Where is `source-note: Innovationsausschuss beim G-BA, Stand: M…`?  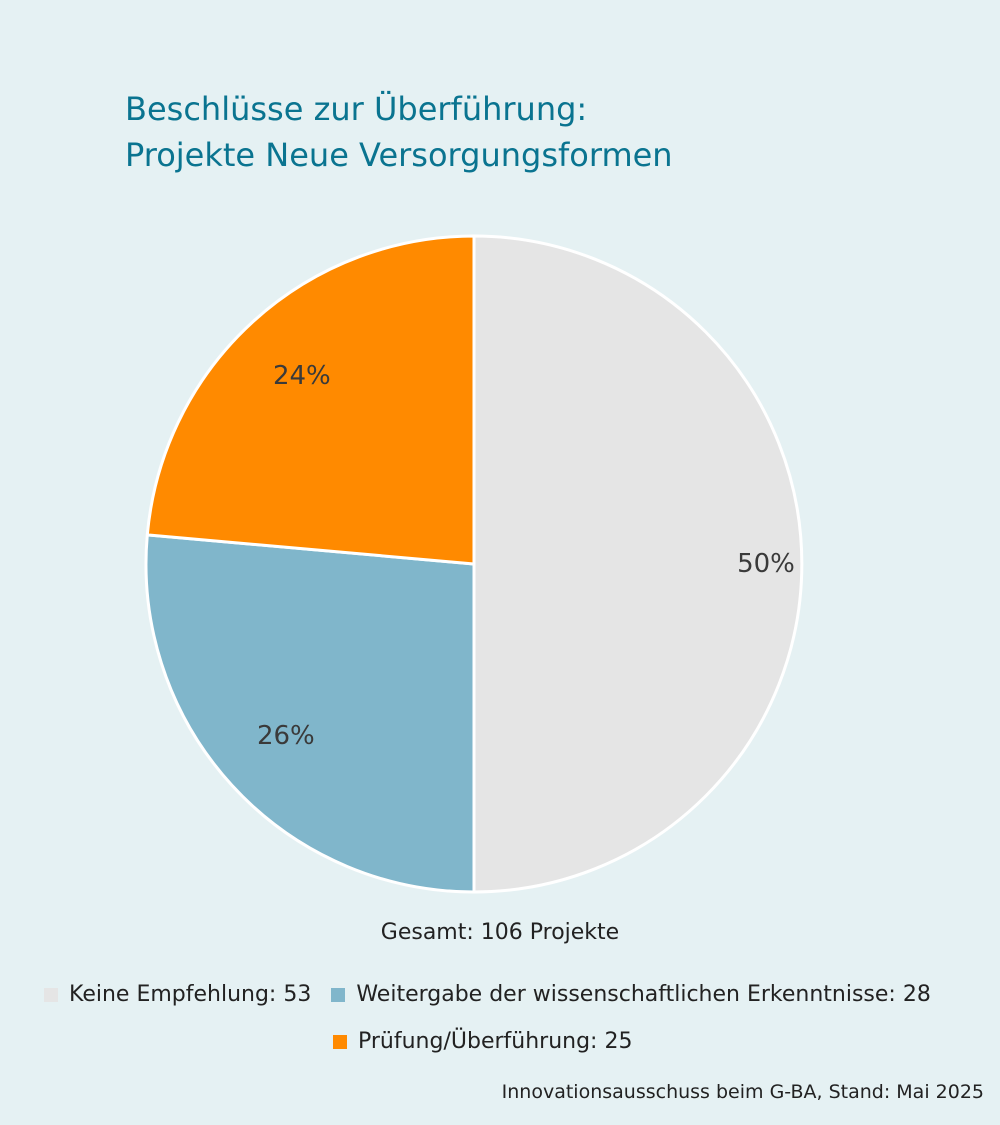
source-note: Innovationsausschuss beim G-BA, Stand: M… is located at coordinates (742, 1092).